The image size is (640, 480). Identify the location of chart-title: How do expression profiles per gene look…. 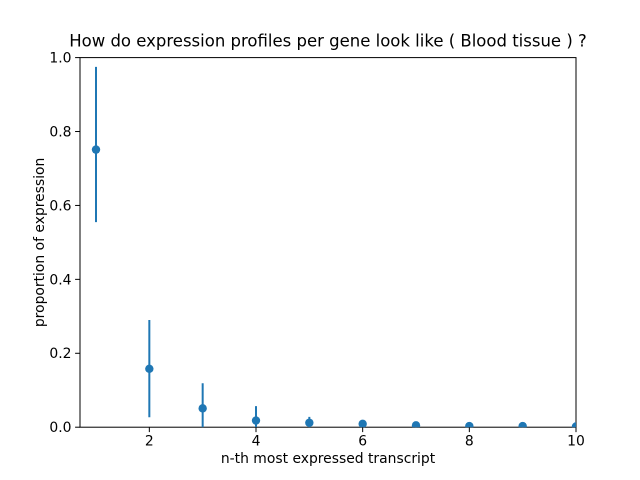
(328, 41).